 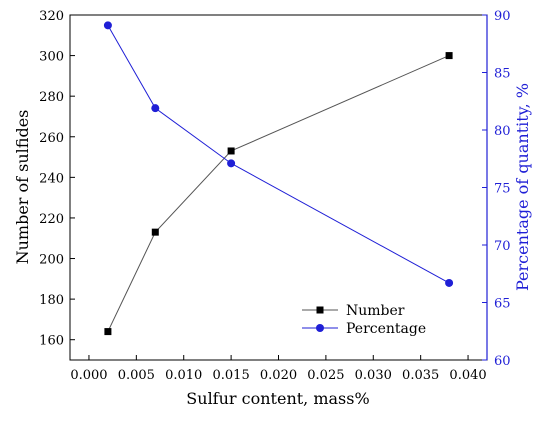 What do you see at coordinates (502, 74) in the screenshot?
I see `right-y-tick-label: 85` at bounding box center [502, 74].